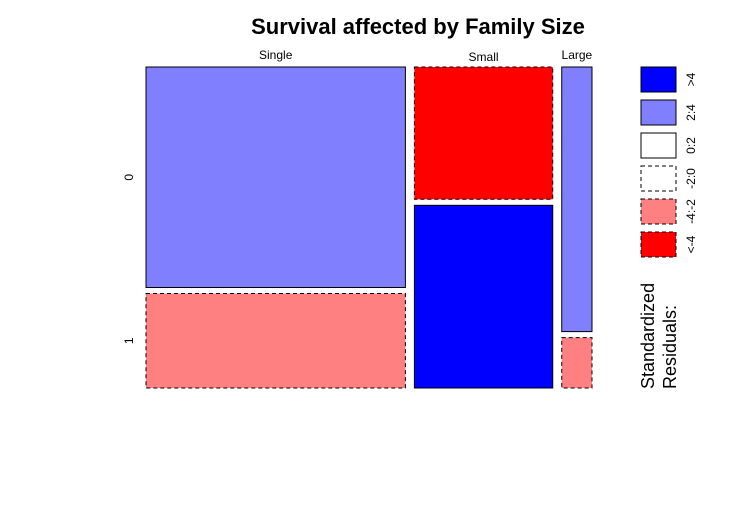  Describe the element at coordinates (129, 340) in the screenshot. I see `row-label-1: 1` at that location.